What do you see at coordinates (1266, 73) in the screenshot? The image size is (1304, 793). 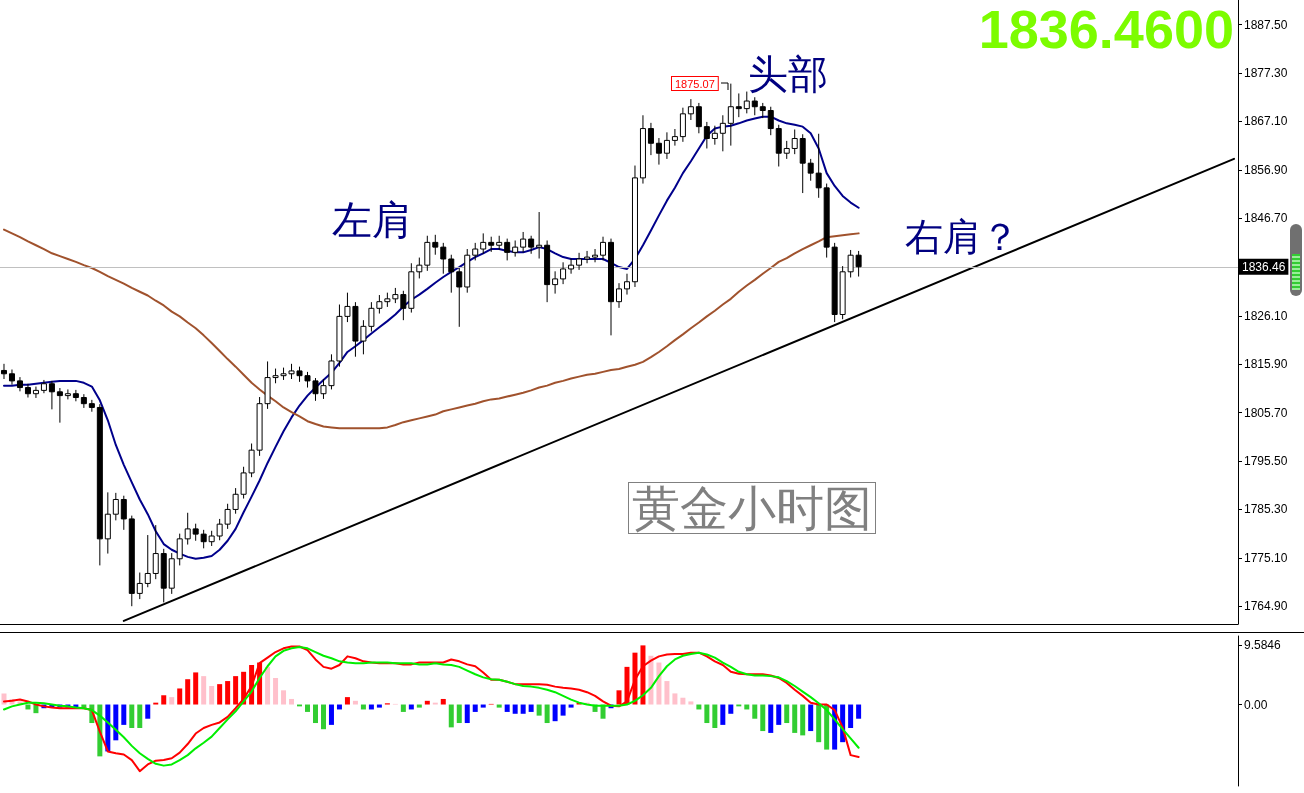 I see `y-tick-label: 1877.30` at bounding box center [1266, 73].